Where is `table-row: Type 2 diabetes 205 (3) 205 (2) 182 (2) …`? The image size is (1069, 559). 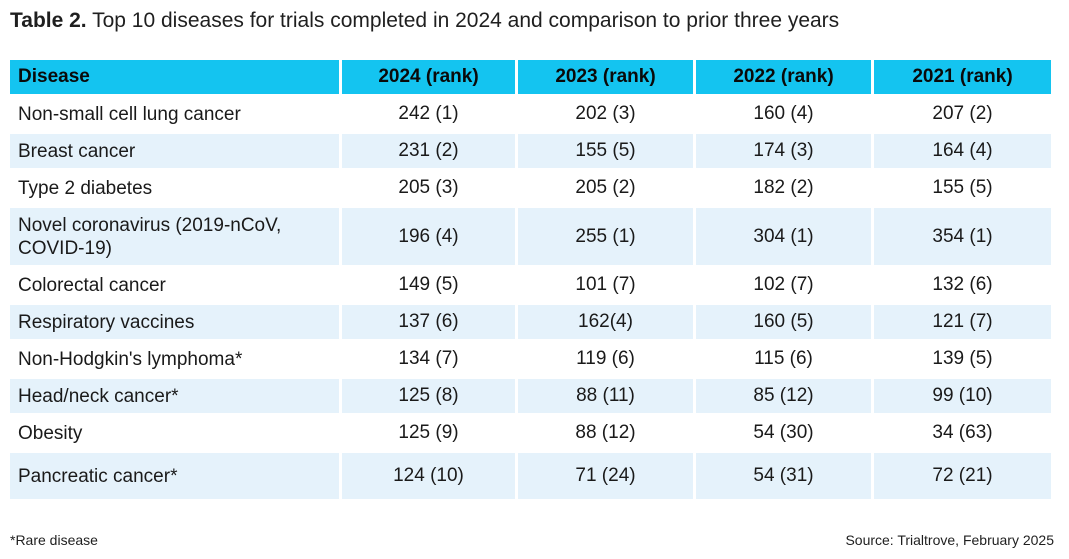
table-row: Type 2 diabetes 205 (3) 205 (2) 182 (2) … is located at coordinates (530, 189).